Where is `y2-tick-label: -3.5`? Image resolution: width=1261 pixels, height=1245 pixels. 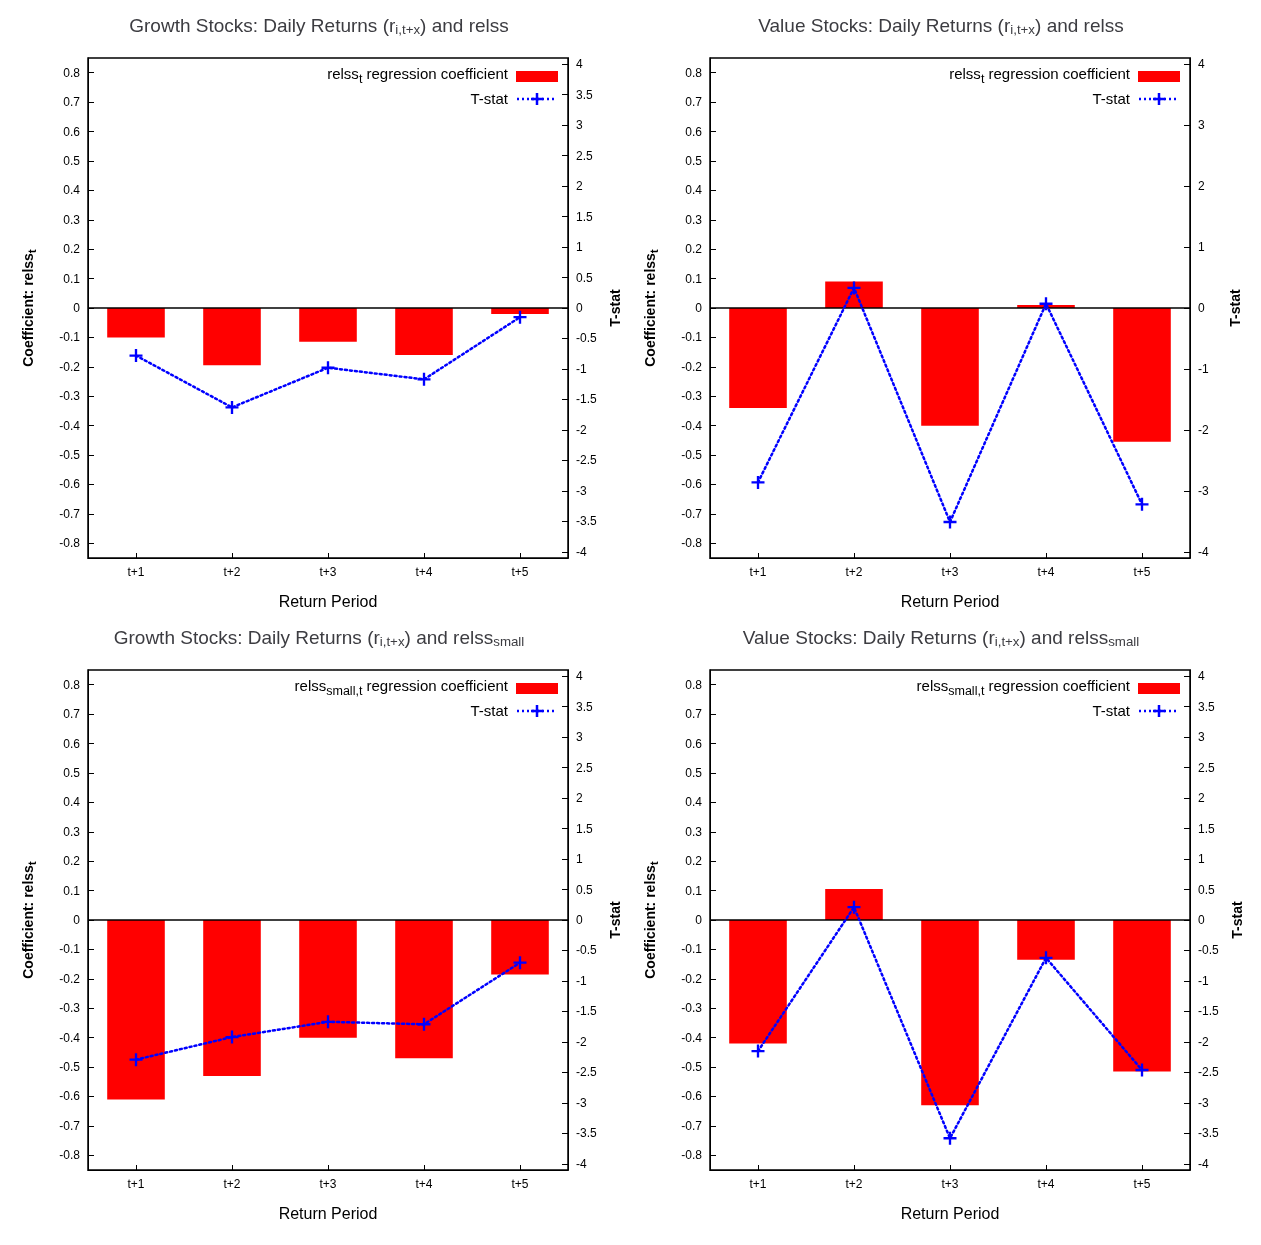
y2-tick-label: -3.5 is located at coordinates (586, 1133).